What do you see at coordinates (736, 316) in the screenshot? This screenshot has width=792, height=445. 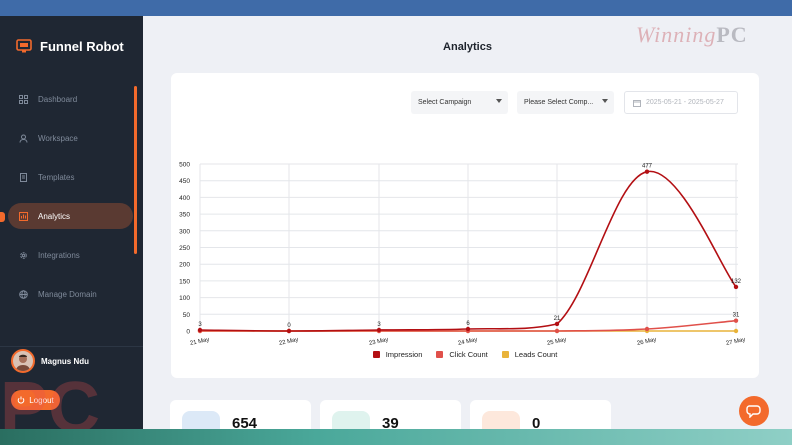 I see `data-label: 31` at bounding box center [736, 316].